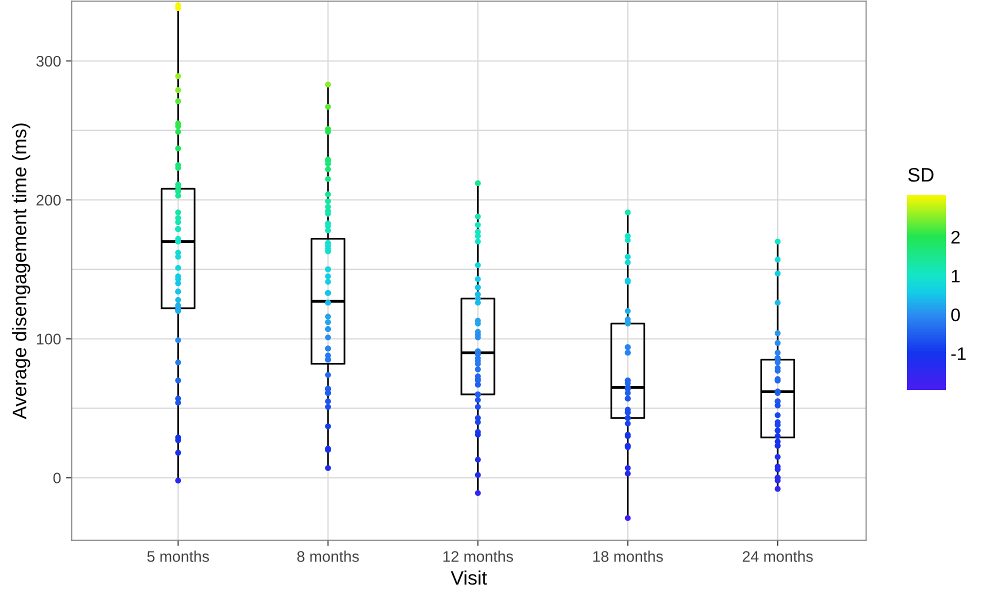 This screenshot has height=605, width=982. Describe the element at coordinates (48, 339) in the screenshot. I see `y-tick-label: 100` at that location.